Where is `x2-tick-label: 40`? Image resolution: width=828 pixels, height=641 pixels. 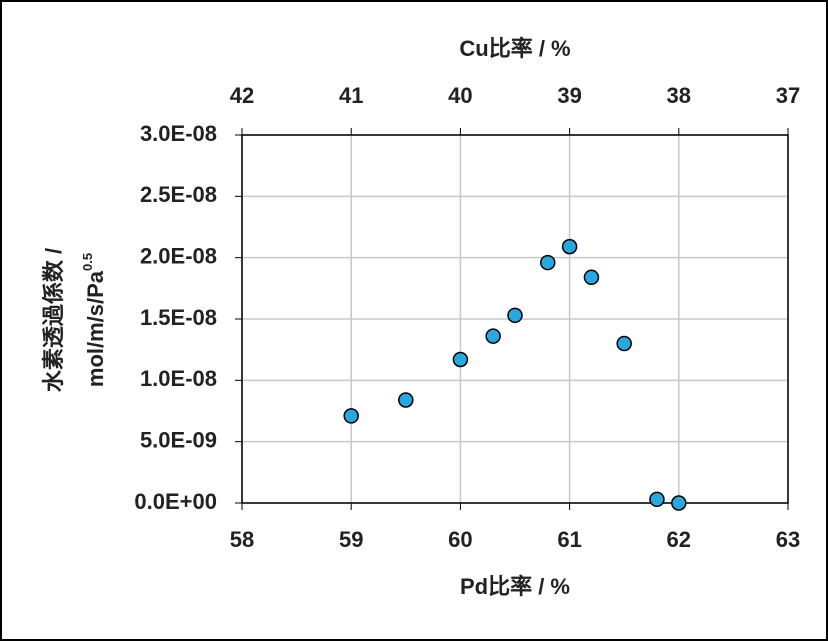 x2-tick-label: 40 is located at coordinates (460, 95).